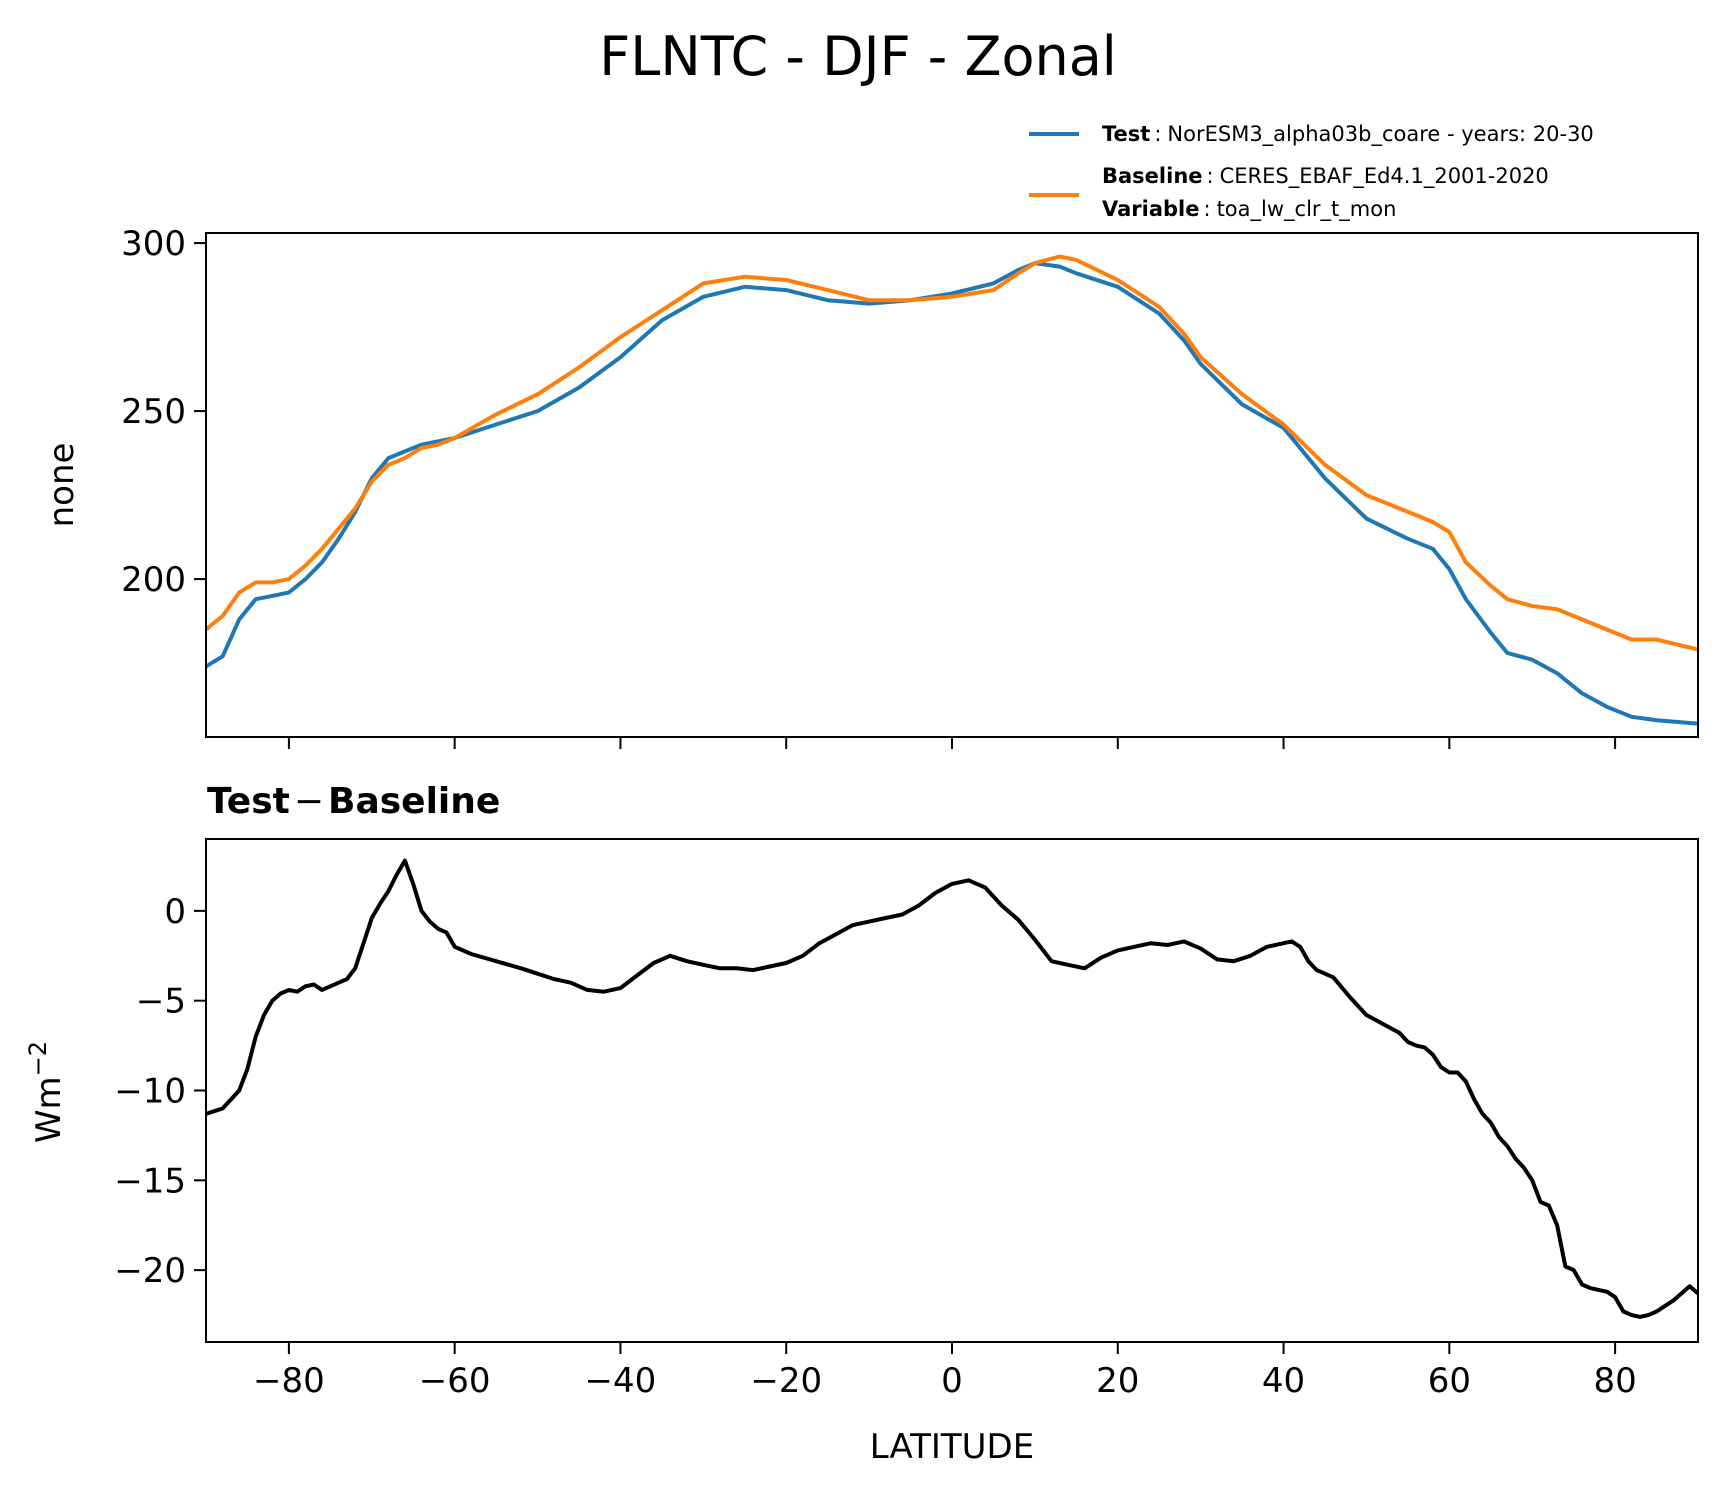  Describe the element at coordinates (1117, 1381) in the screenshot. I see `bottom-x-tick-label: 20` at that location.